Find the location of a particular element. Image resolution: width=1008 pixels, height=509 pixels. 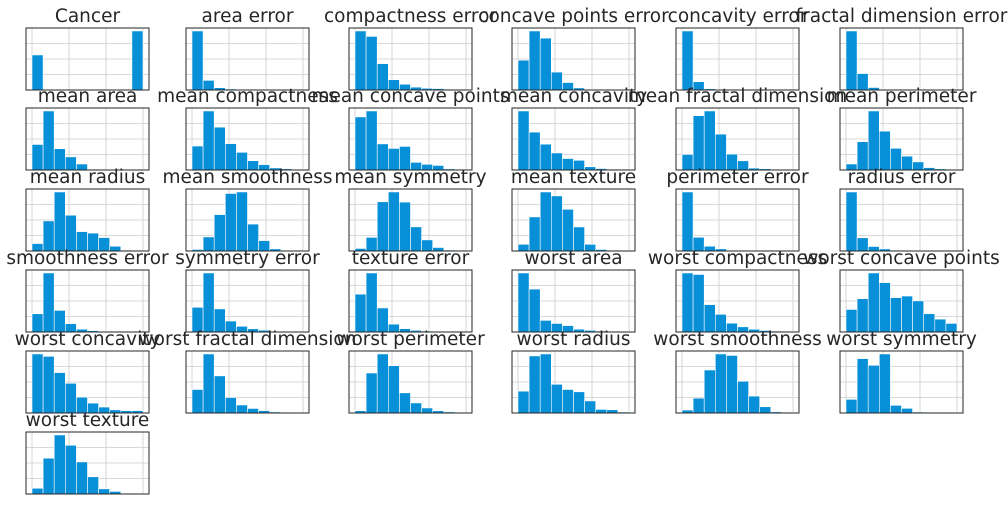

panel-title: concavity error is located at coordinates (738, 16).